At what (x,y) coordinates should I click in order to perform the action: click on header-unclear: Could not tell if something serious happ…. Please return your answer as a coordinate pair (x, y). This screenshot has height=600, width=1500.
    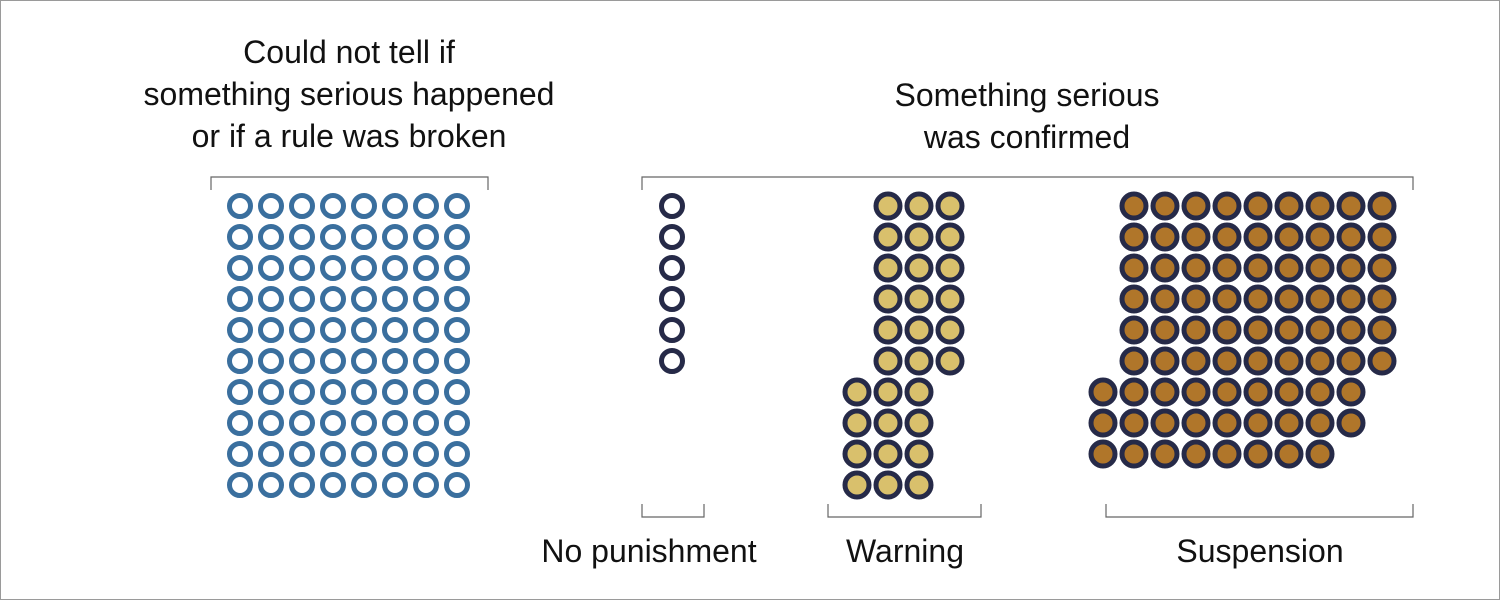
    Looking at the image, I should click on (349, 94).